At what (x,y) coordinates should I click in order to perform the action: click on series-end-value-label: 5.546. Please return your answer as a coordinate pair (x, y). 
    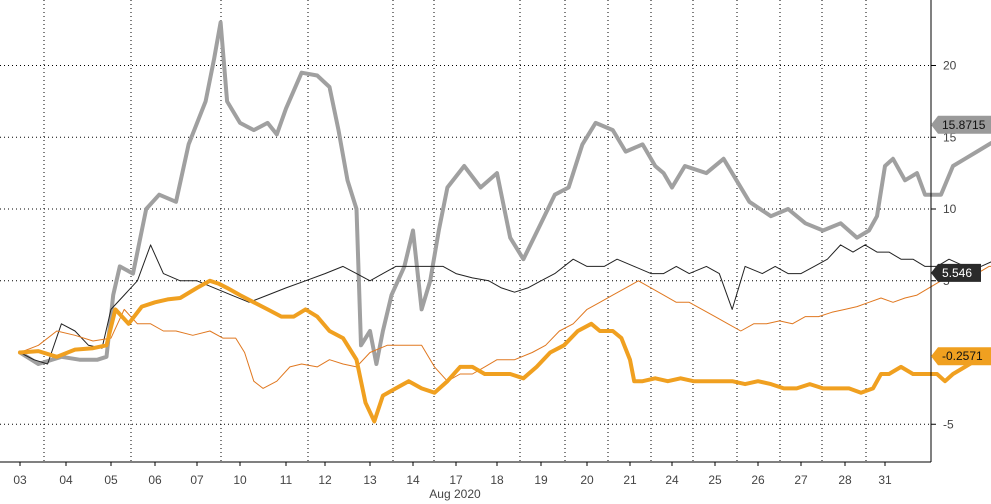
    Looking at the image, I should click on (957, 273).